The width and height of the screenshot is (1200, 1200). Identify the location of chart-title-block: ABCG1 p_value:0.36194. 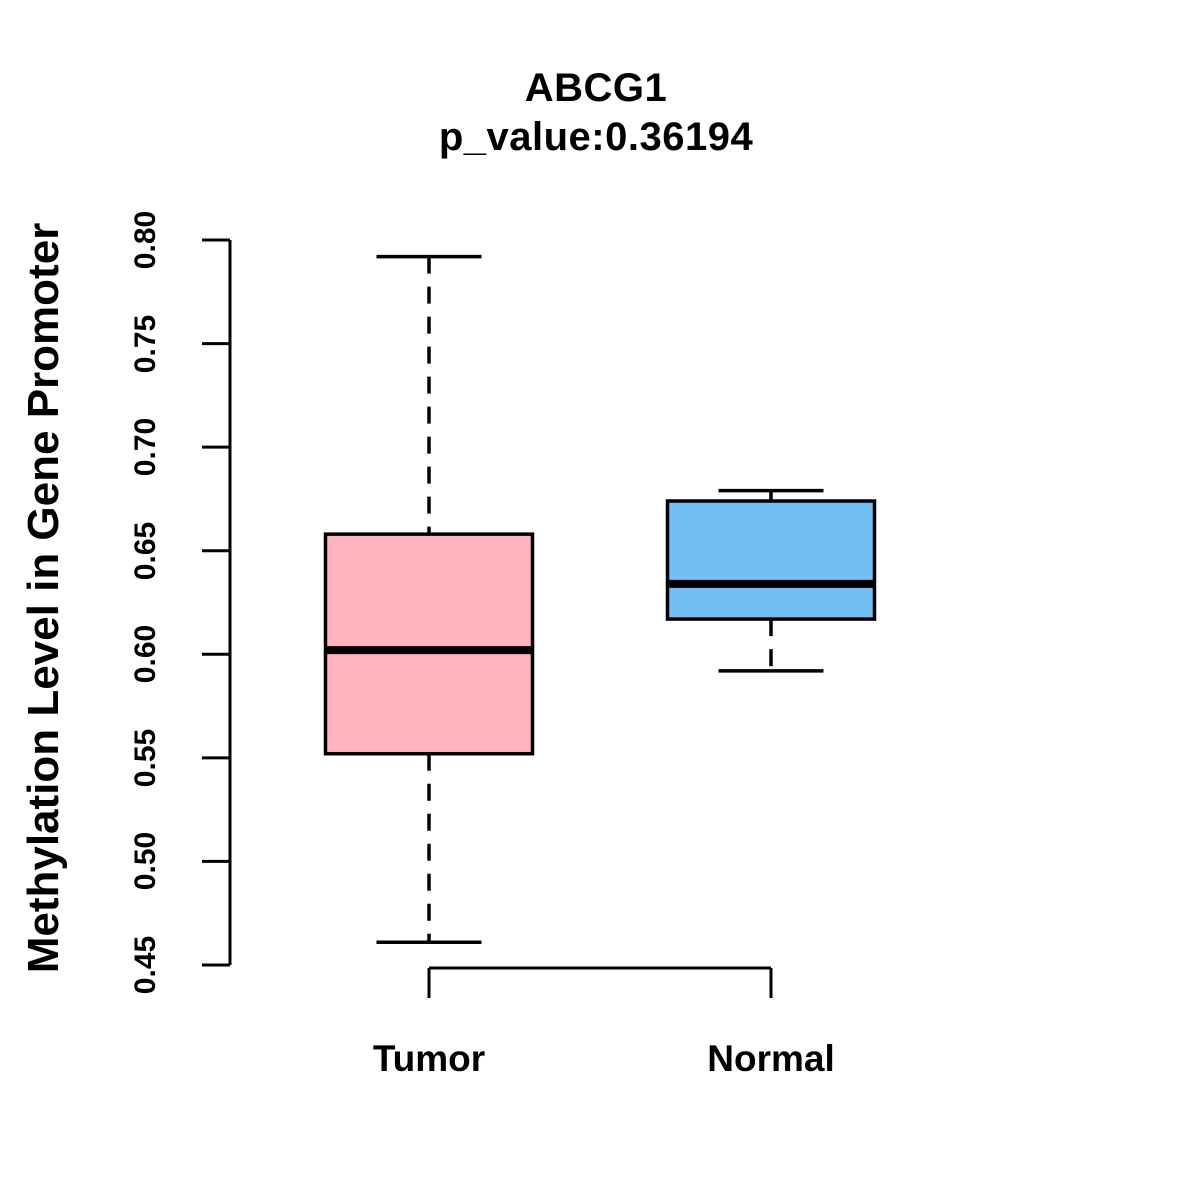
(596, 113).